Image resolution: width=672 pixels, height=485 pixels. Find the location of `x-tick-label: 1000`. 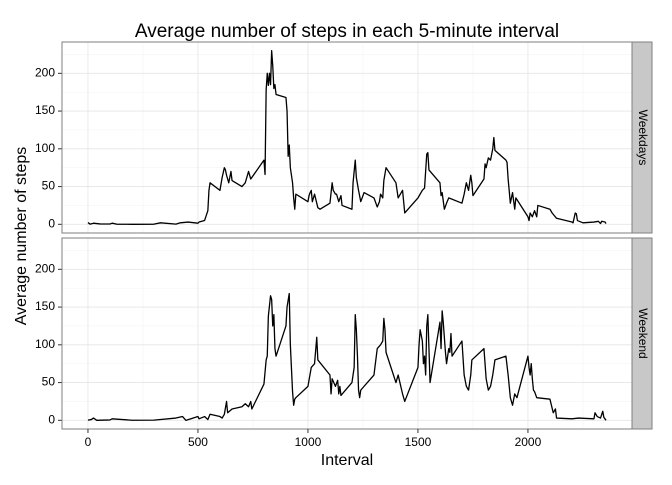

x-tick-label: 1000 is located at coordinates (308, 442).